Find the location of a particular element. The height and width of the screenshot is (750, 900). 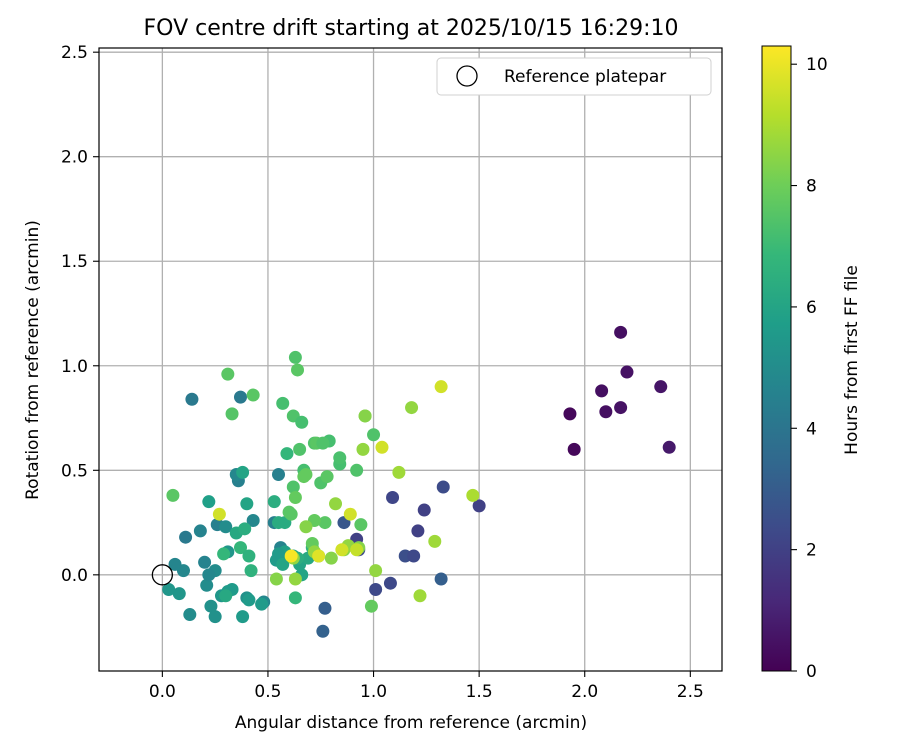

colorbar-label: Hours from first FF file is located at coordinates (852, 360).